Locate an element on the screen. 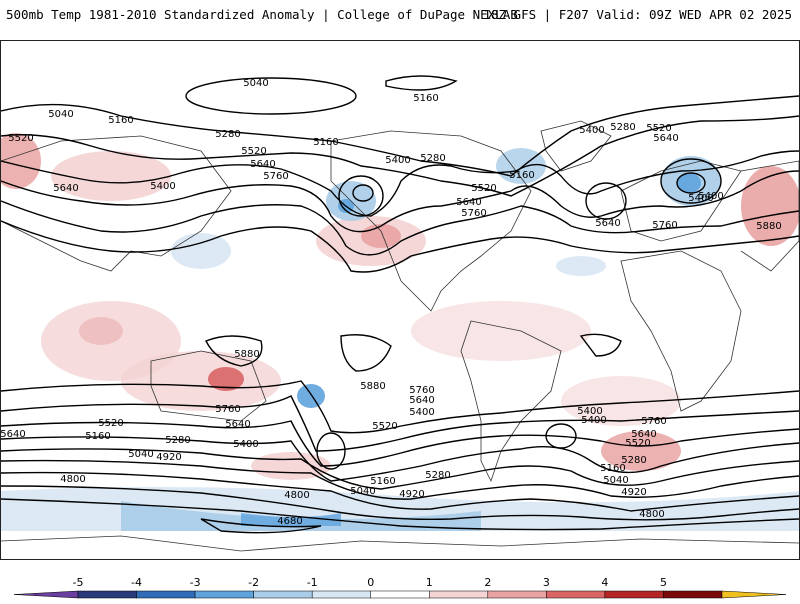  closed-low-pacific-inner is located at coordinates (363, 193).